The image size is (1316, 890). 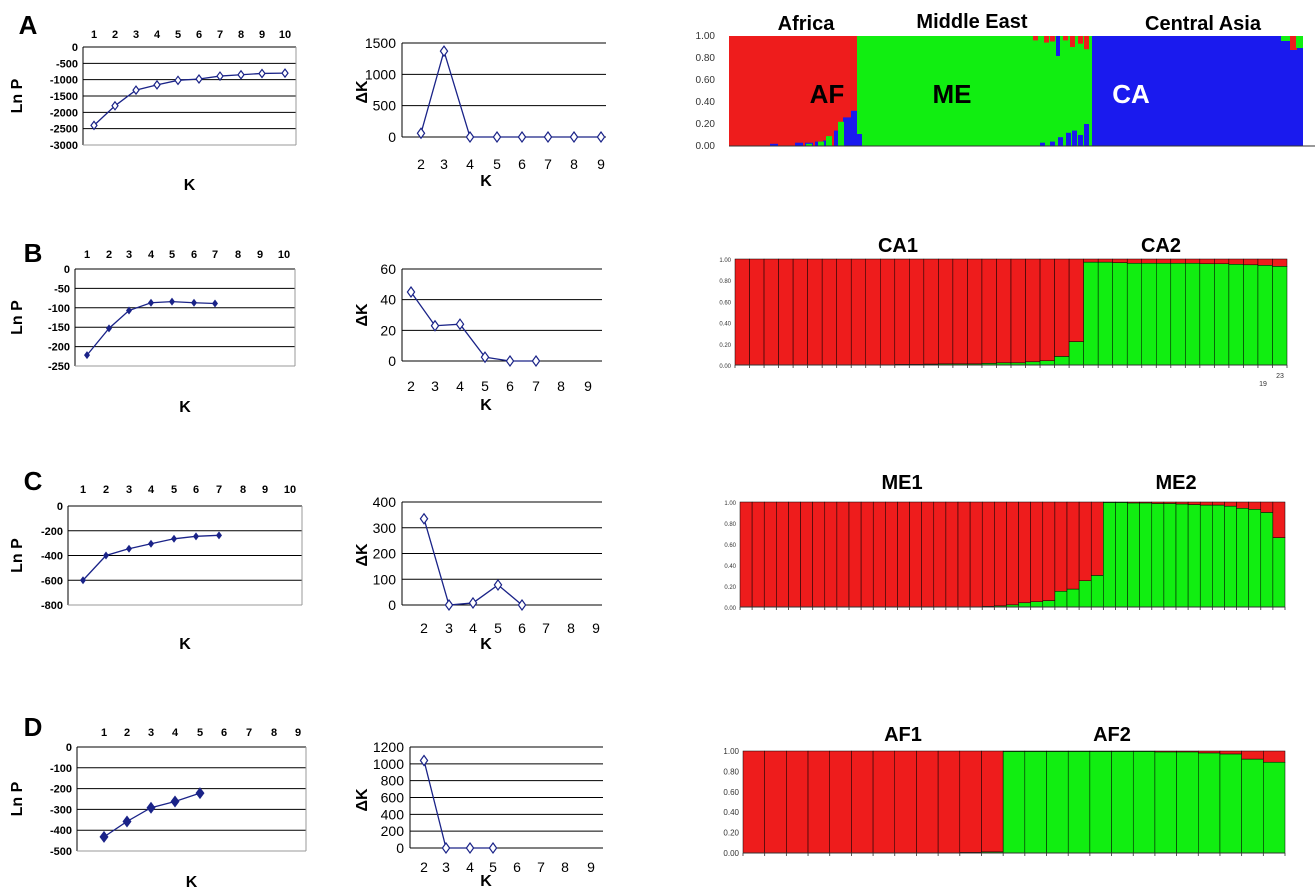 I want to click on group-label: CA2, so click(x=1161, y=246).